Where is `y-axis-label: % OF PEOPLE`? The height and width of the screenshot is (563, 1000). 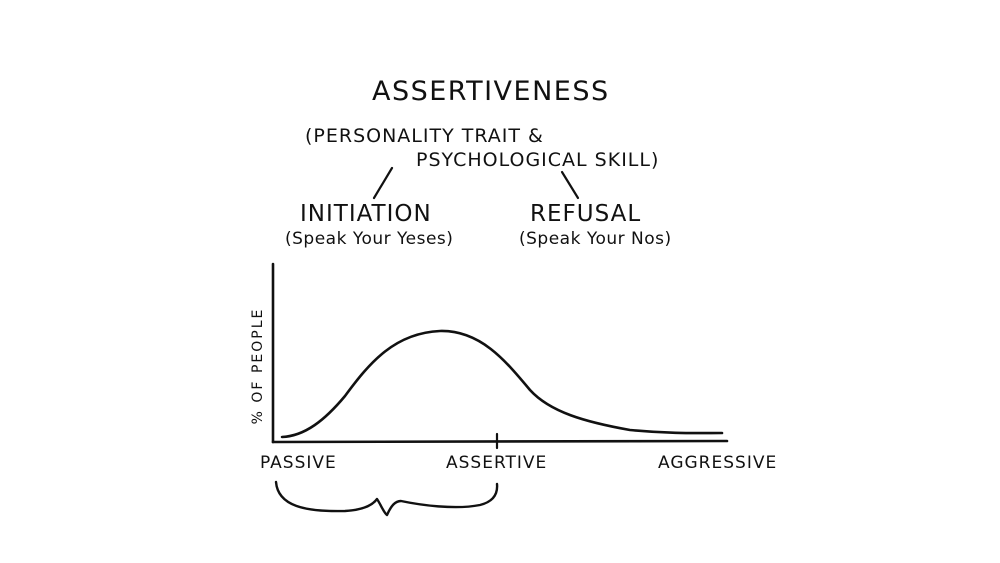
y-axis-label: % OF PEOPLE is located at coordinates (258, 366).